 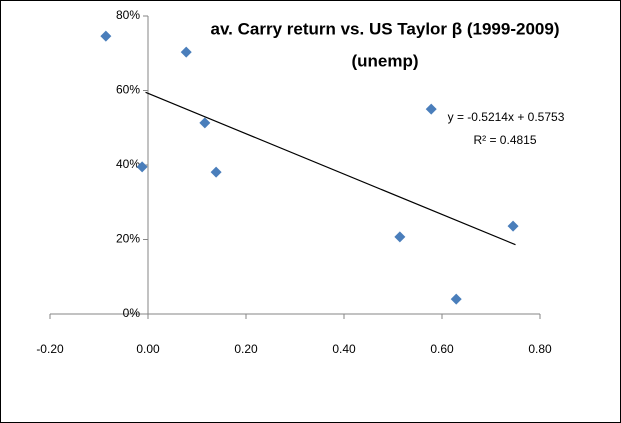 I want to click on y-tick-label: 80%, so click(x=128, y=15).